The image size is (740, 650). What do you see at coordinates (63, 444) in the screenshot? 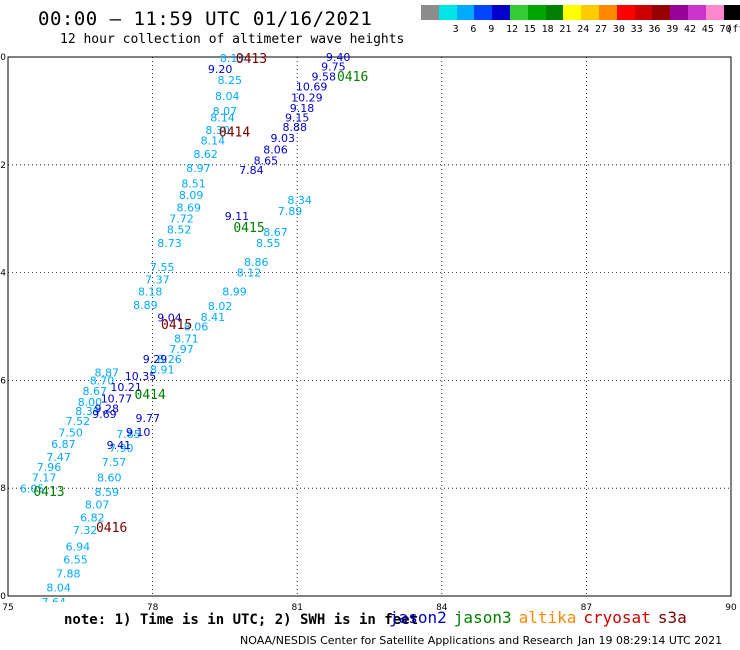
I see `wave-height-point: 6.87` at bounding box center [63, 444].